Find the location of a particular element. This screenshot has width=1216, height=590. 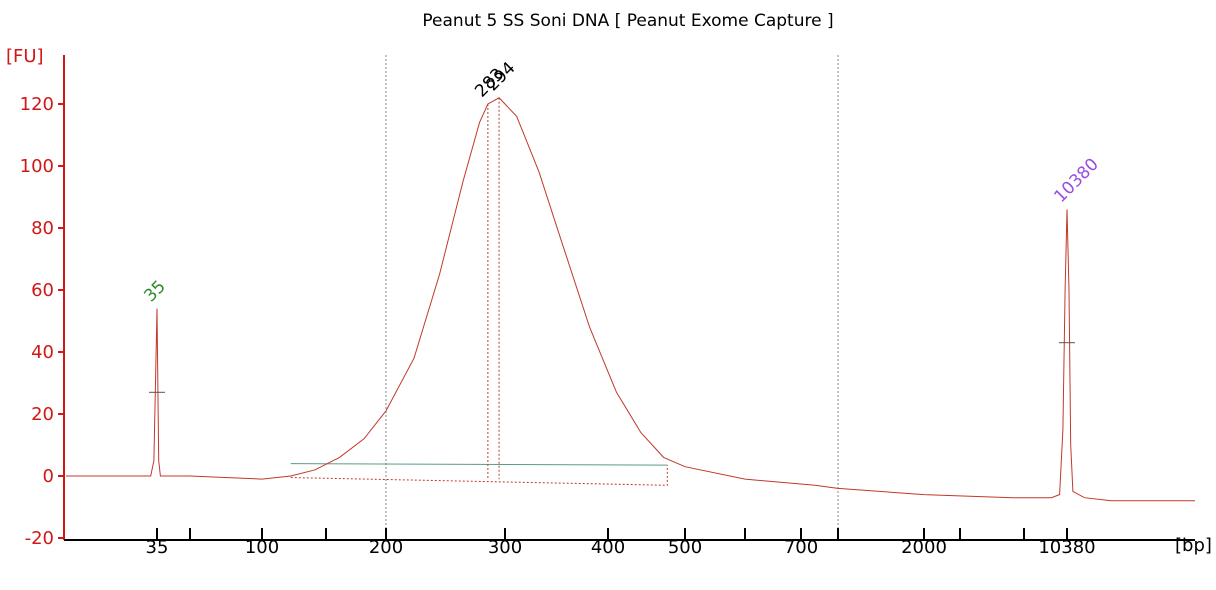

smear-region is located at coordinates (479, 474).